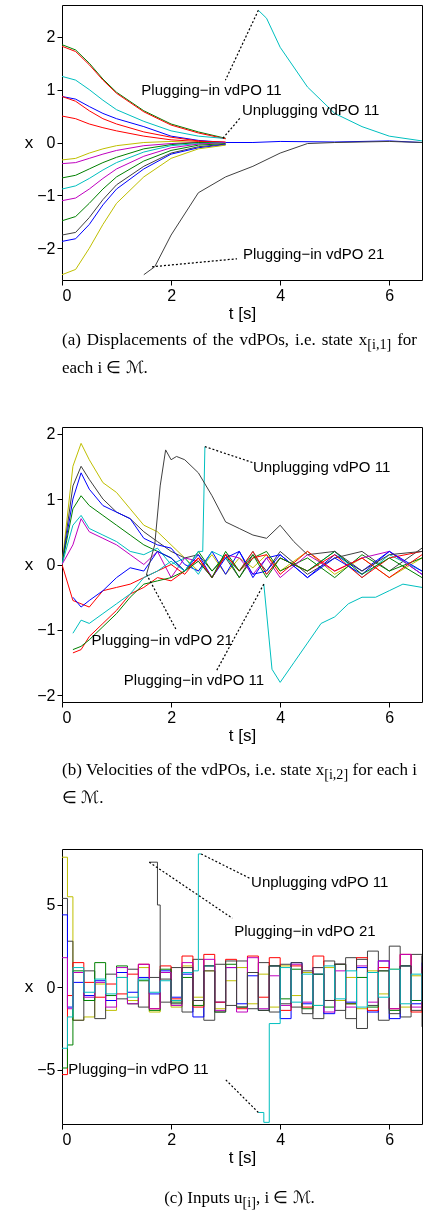  What do you see at coordinates (239, 784) in the screenshot?
I see `chart-title: (b) Velocities of the vdPOs, i.e. state x$_{[i,2]}$ for each i ∈ ℳ.` at bounding box center [239, 784].